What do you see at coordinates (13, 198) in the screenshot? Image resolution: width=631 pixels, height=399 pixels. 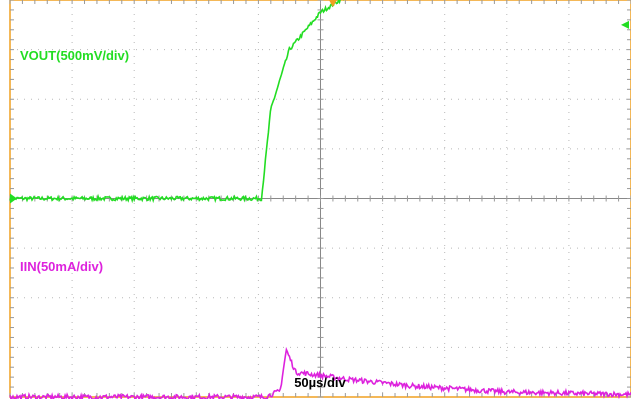 I see `vout-ground-marker` at bounding box center [13, 198].